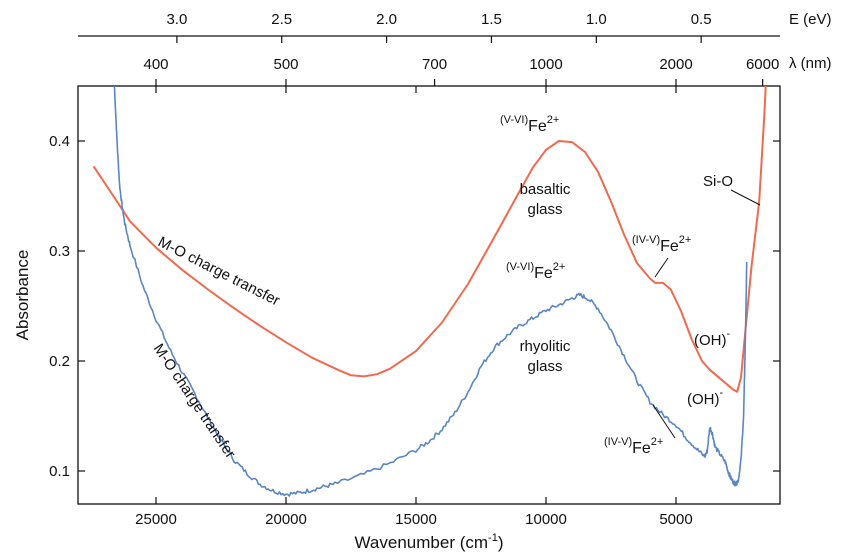 Image resolution: width=852 pixels, height=560 pixels. Describe the element at coordinates (546, 519) in the screenshot. I see `x-tick-label: 10000` at that location.